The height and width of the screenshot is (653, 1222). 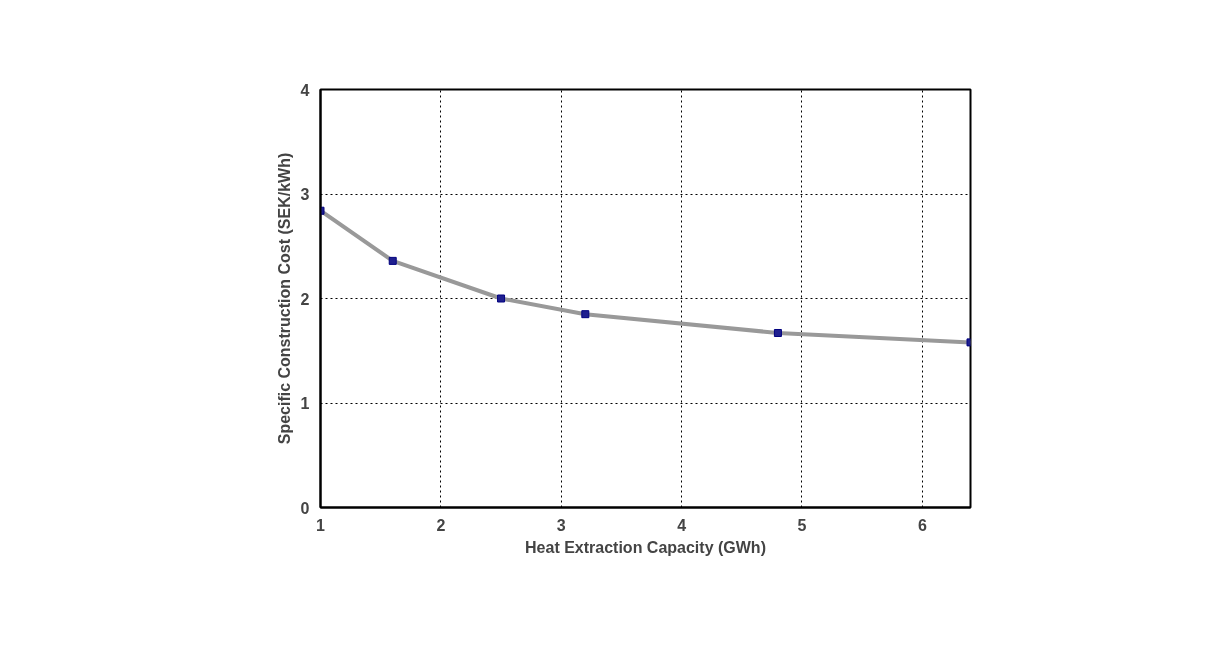 I want to click on y-axis-title: Specific Construction Cost (SEK/kWh), so click(x=284, y=298).